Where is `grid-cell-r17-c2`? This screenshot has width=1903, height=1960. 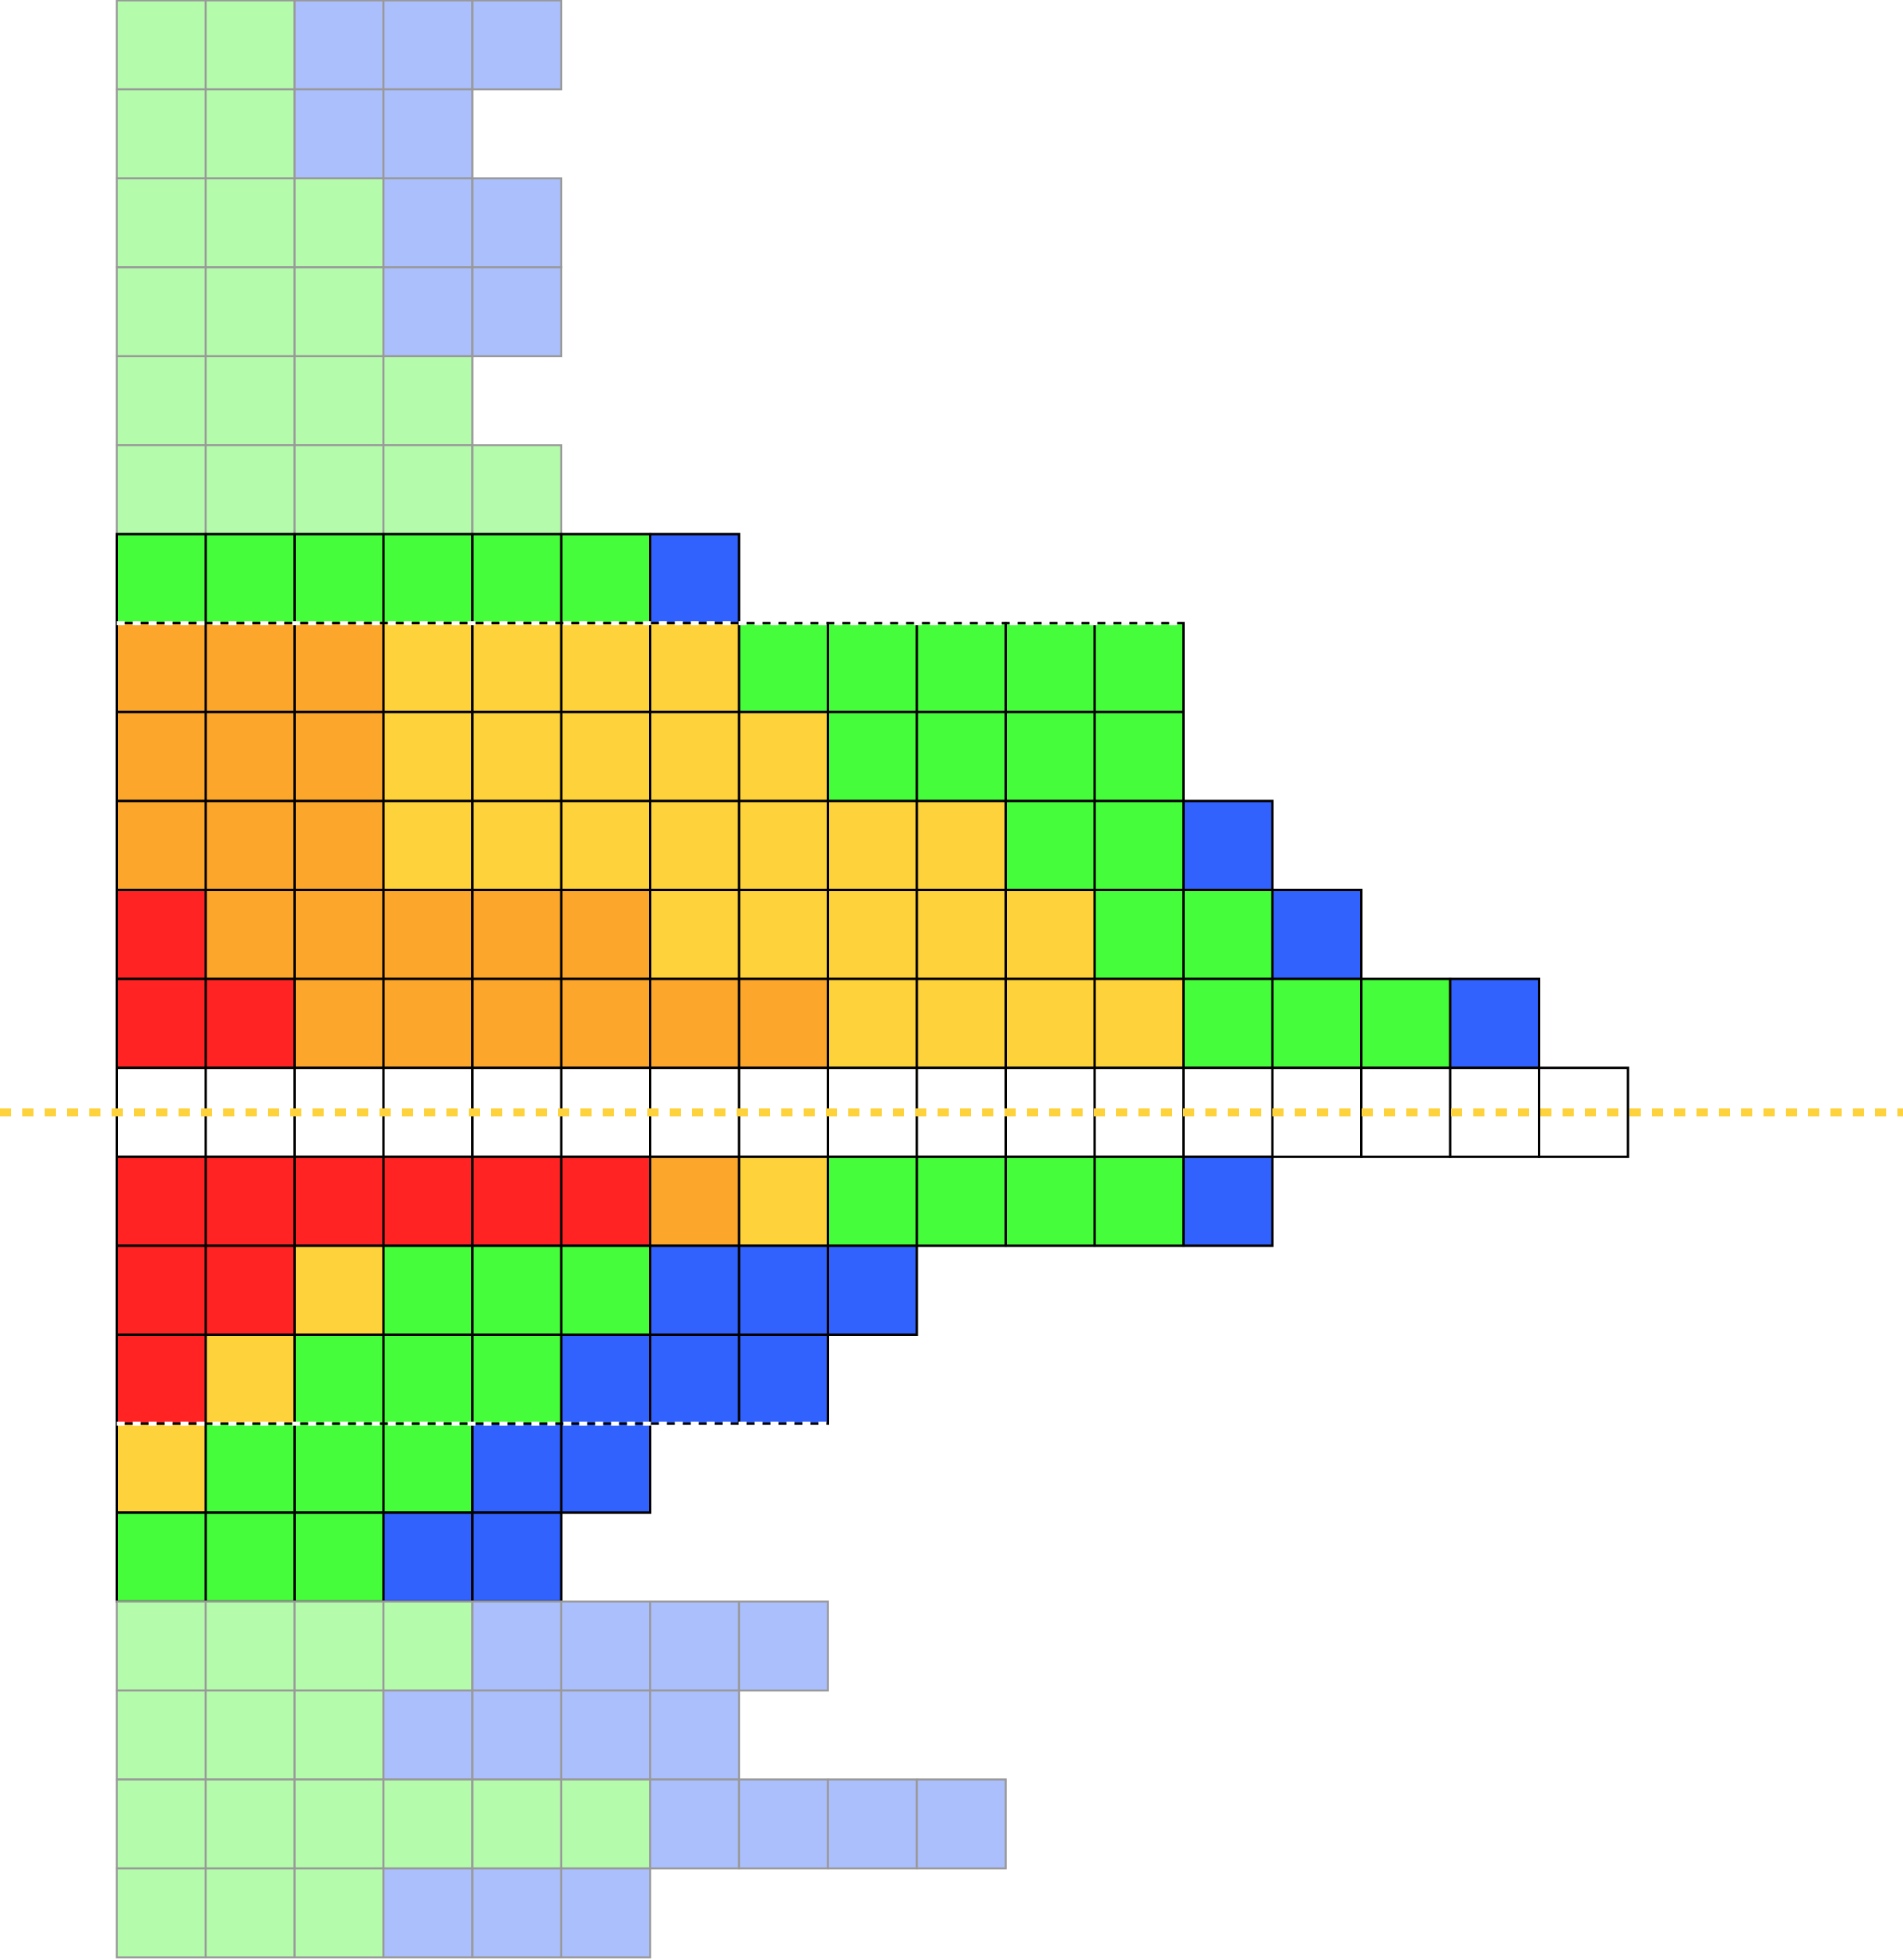 grid-cell-r17-c2 is located at coordinates (339, 1557).